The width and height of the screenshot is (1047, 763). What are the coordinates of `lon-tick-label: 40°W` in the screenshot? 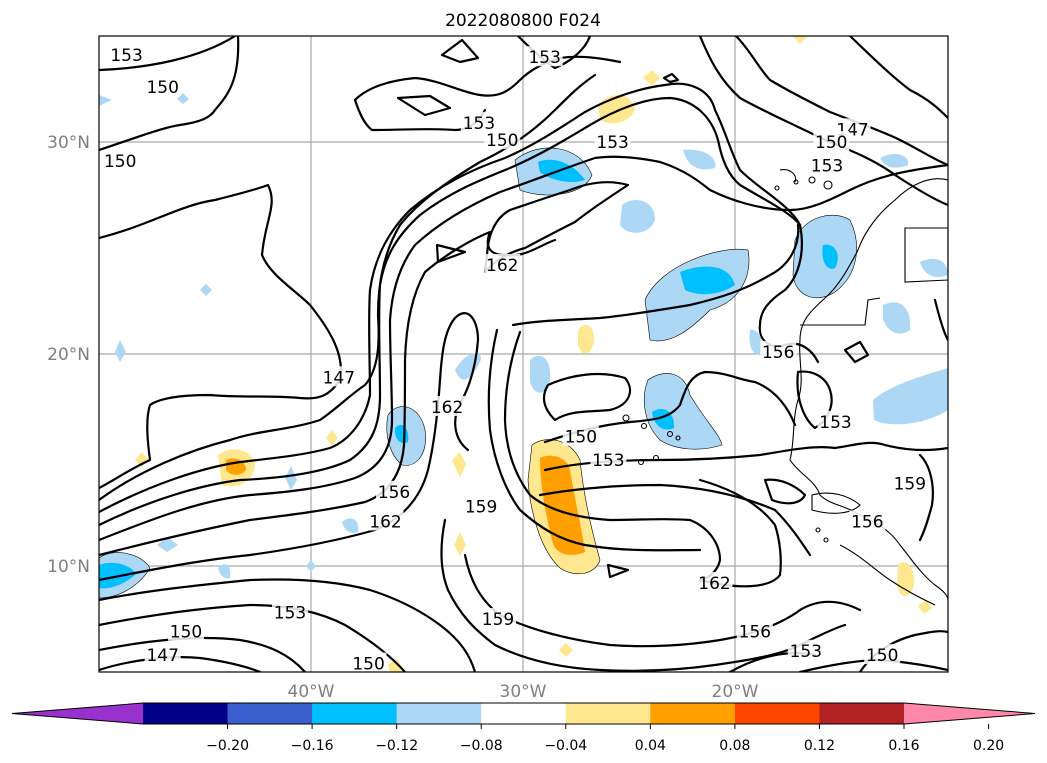 It's located at (311, 692).